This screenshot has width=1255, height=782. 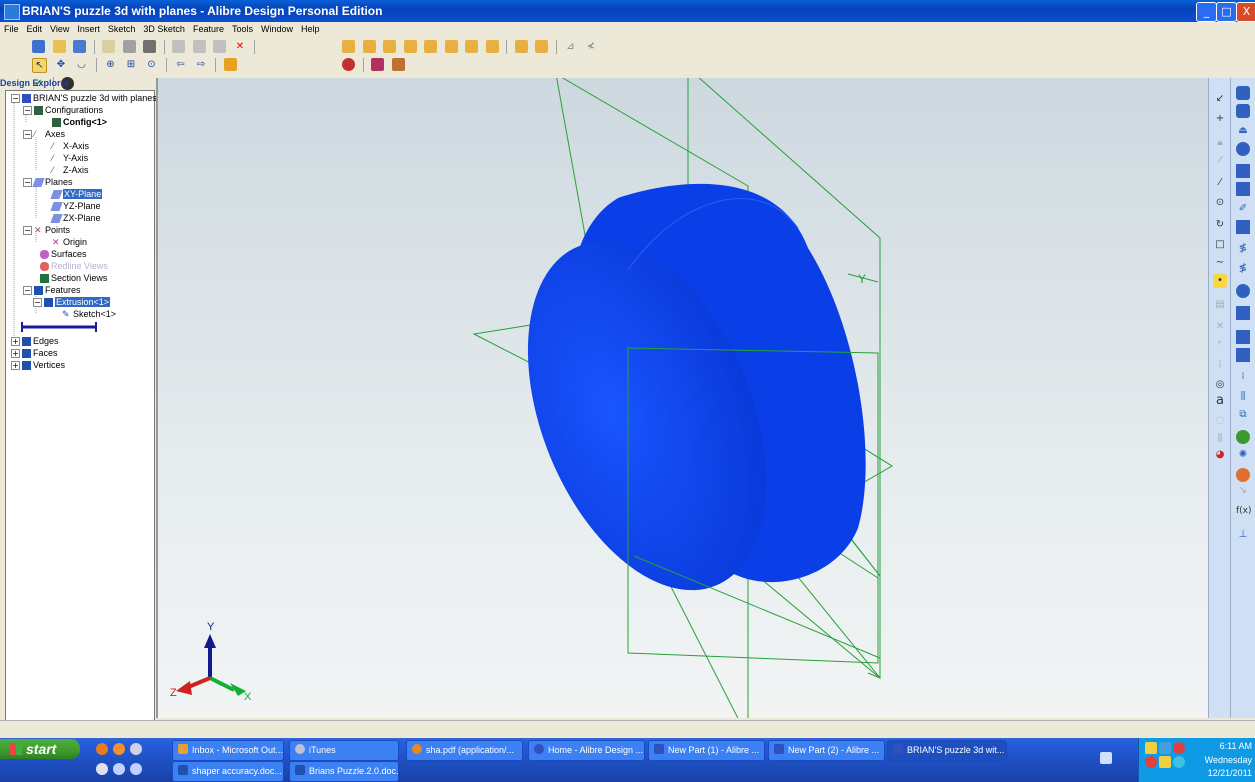 I want to click on tree-item-z-axis: ⁄ Z-Axis, so click(x=70, y=170).